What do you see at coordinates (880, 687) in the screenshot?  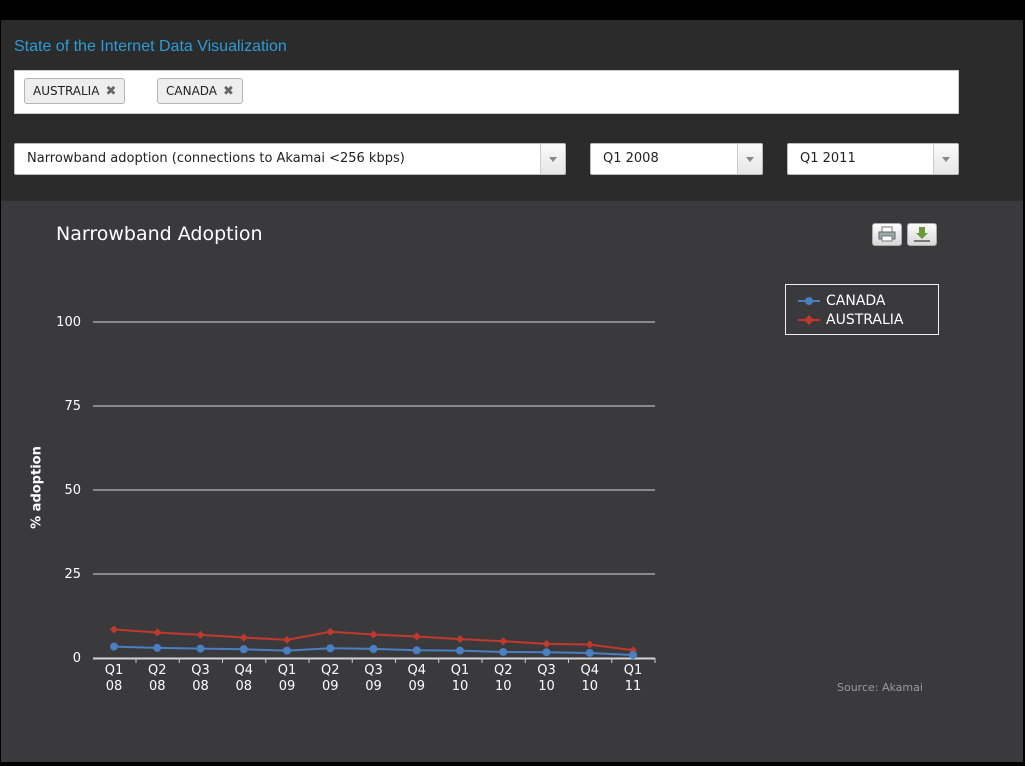 I see `source-note: Source: Akamai` at bounding box center [880, 687].